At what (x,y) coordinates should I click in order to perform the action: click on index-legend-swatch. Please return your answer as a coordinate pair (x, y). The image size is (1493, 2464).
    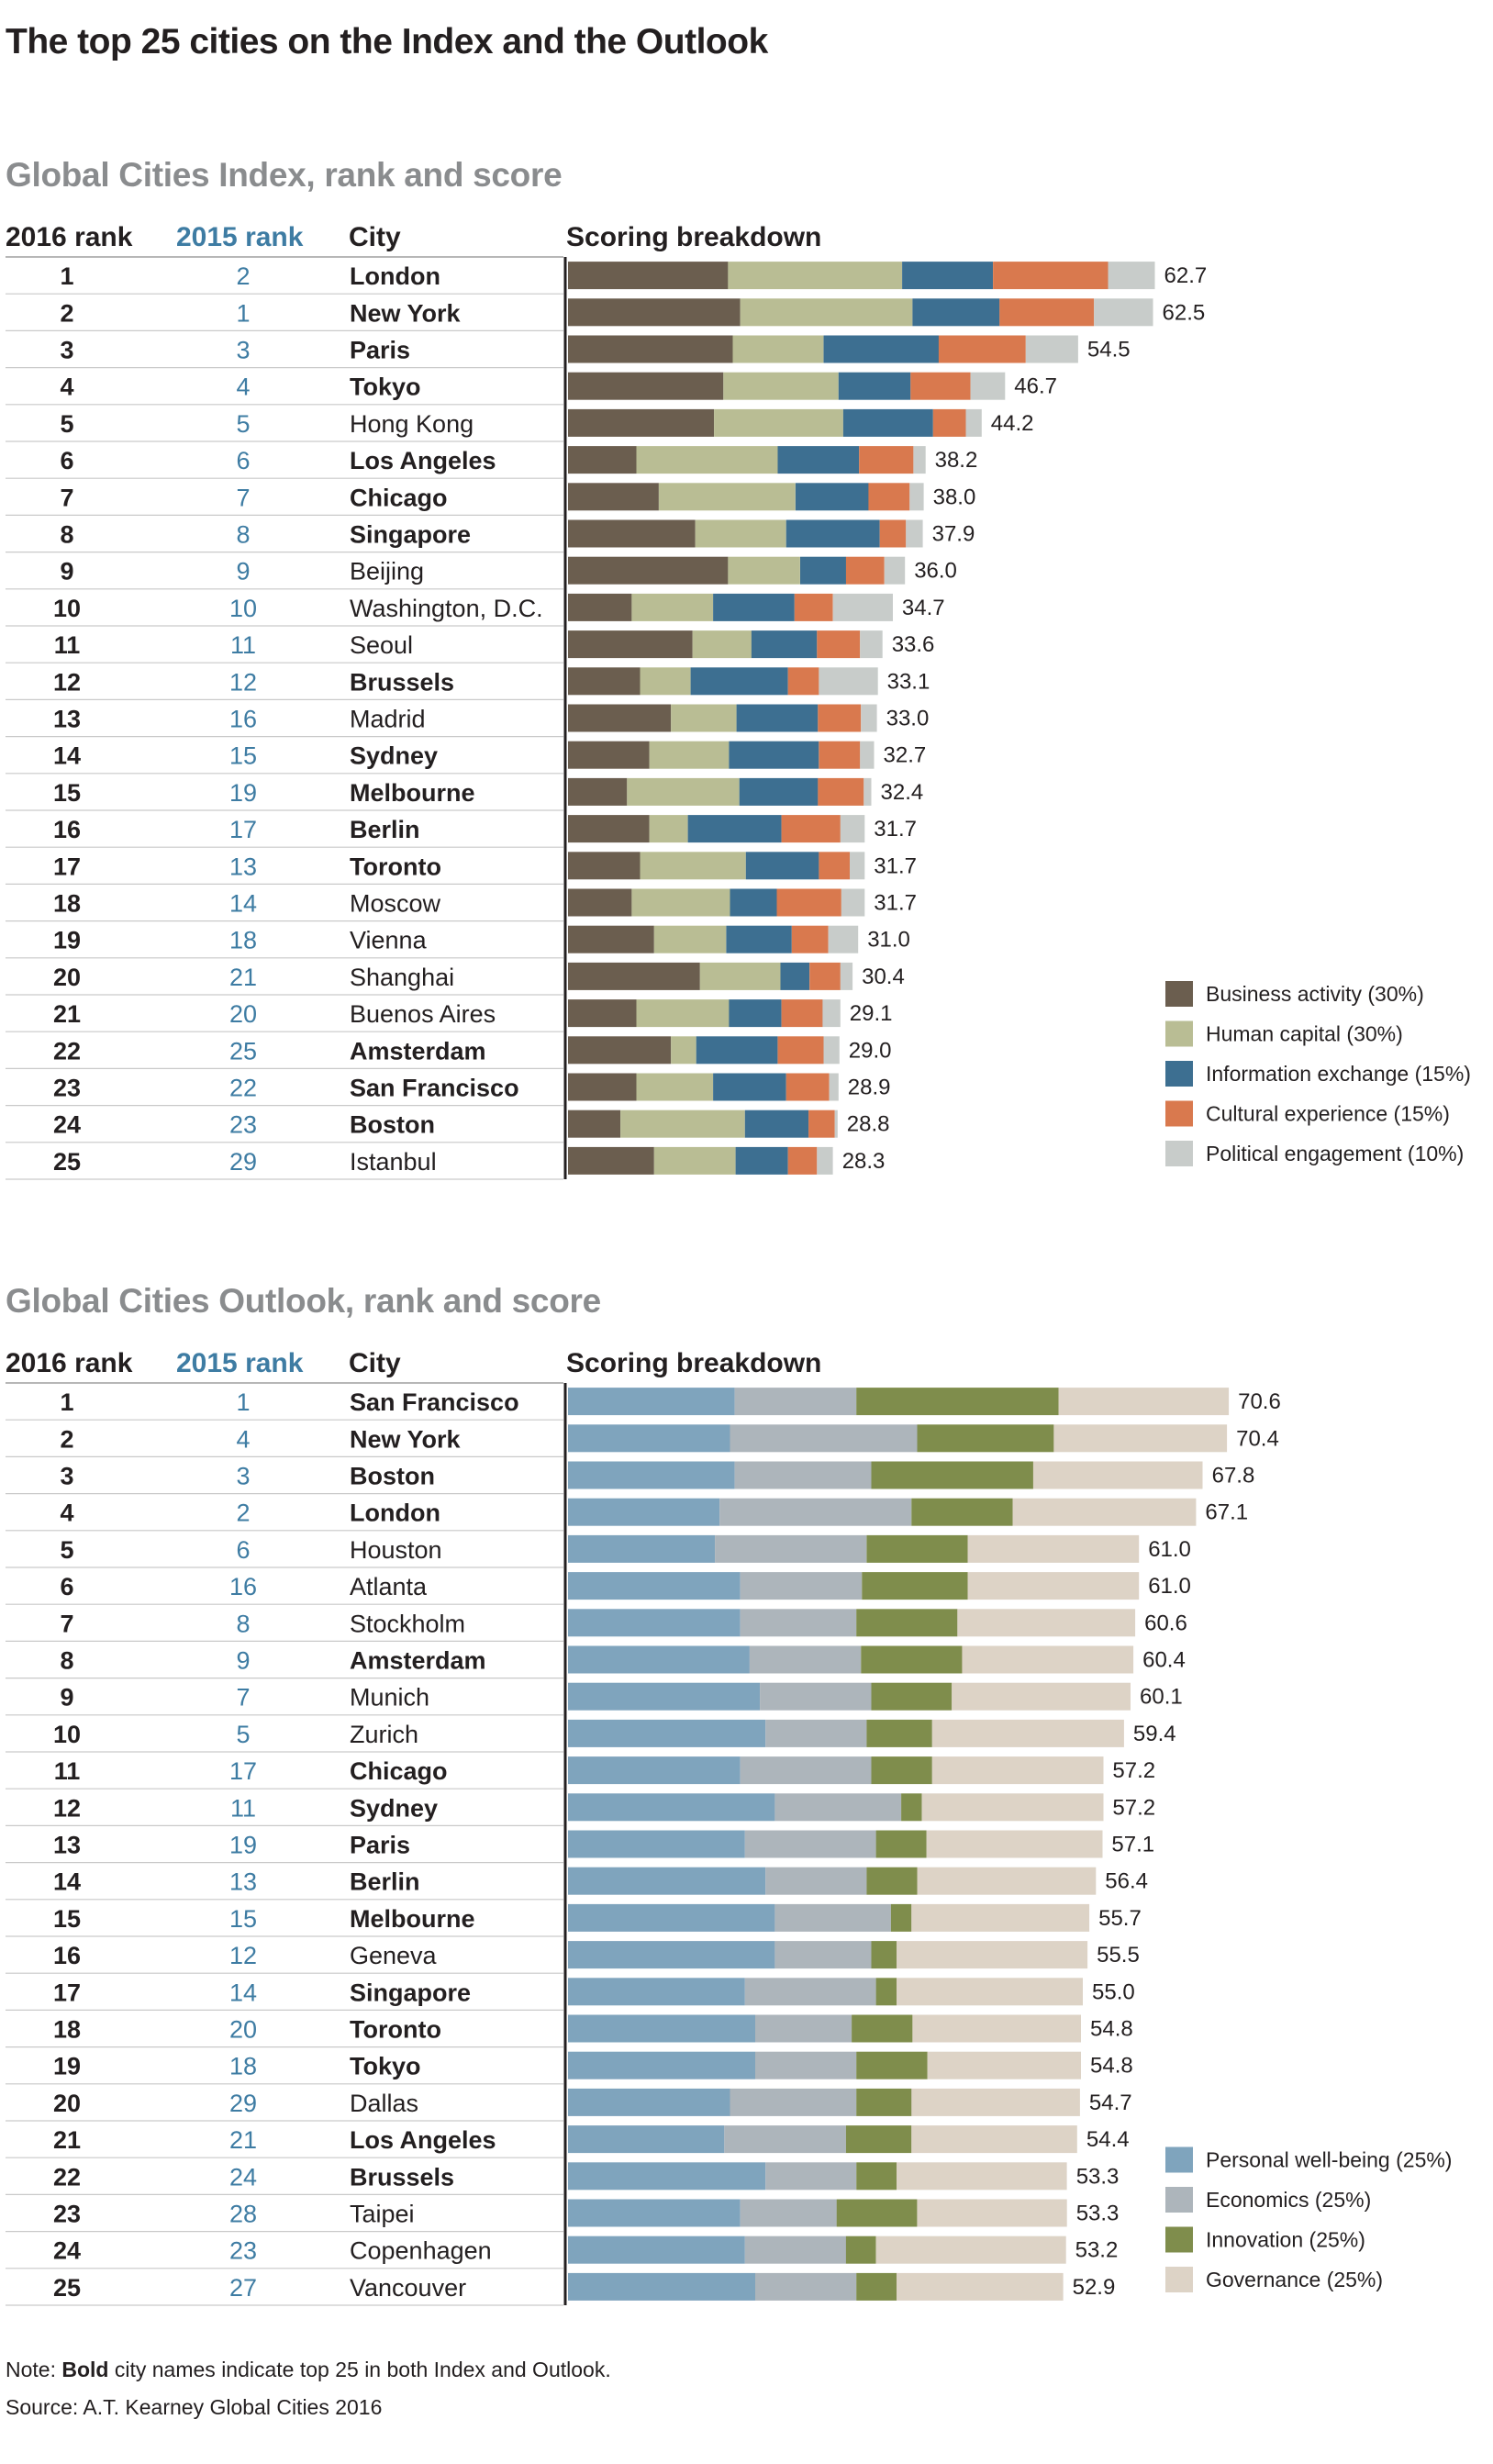
    Looking at the image, I should click on (1179, 1113).